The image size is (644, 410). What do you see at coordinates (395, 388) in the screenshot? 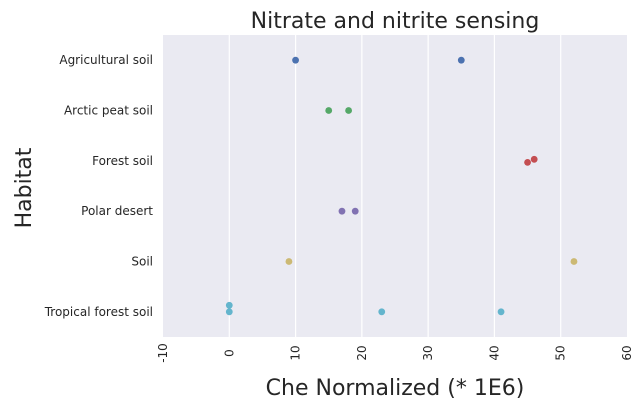
I see `x-axis-label: Che Normalized (* 1E6)` at bounding box center [395, 388].